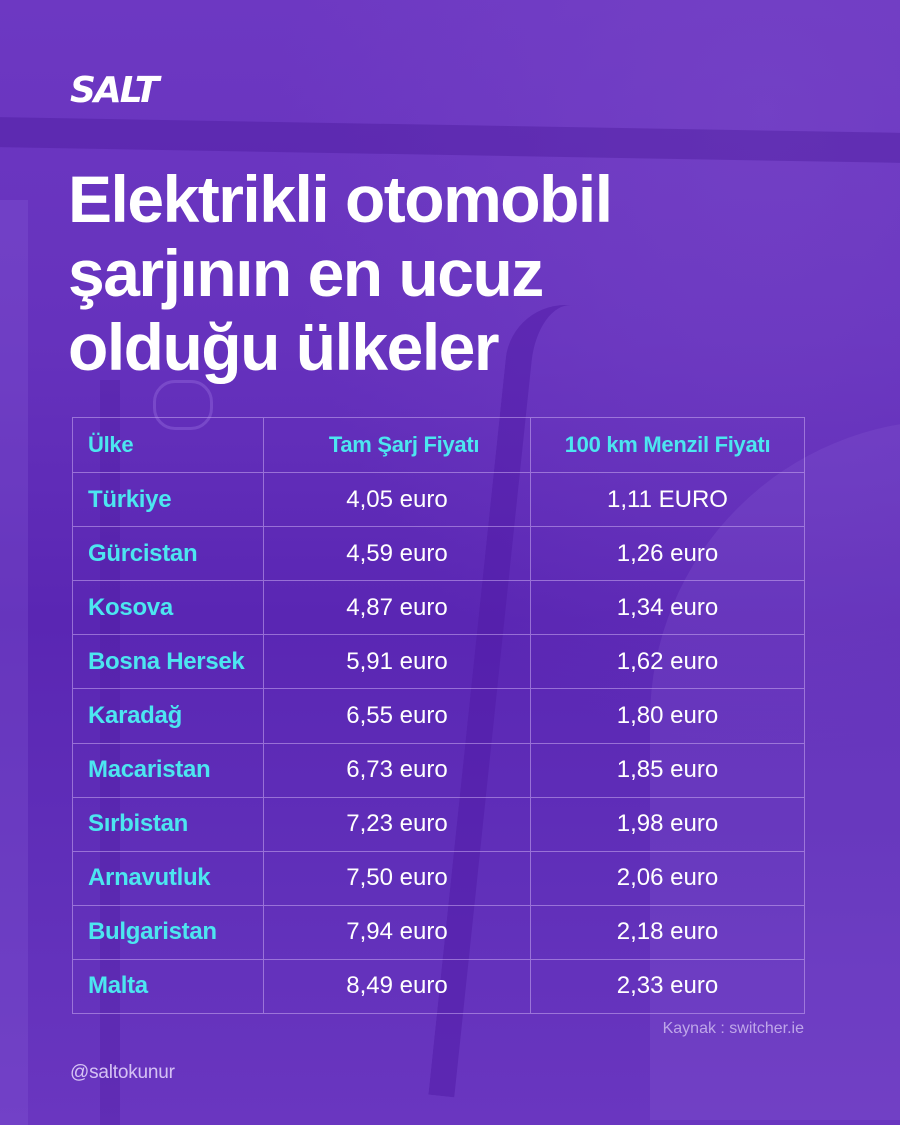 This screenshot has width=900, height=1125. Describe the element at coordinates (168, 932) in the screenshot. I see `country-cell: Bulgaristan` at that location.